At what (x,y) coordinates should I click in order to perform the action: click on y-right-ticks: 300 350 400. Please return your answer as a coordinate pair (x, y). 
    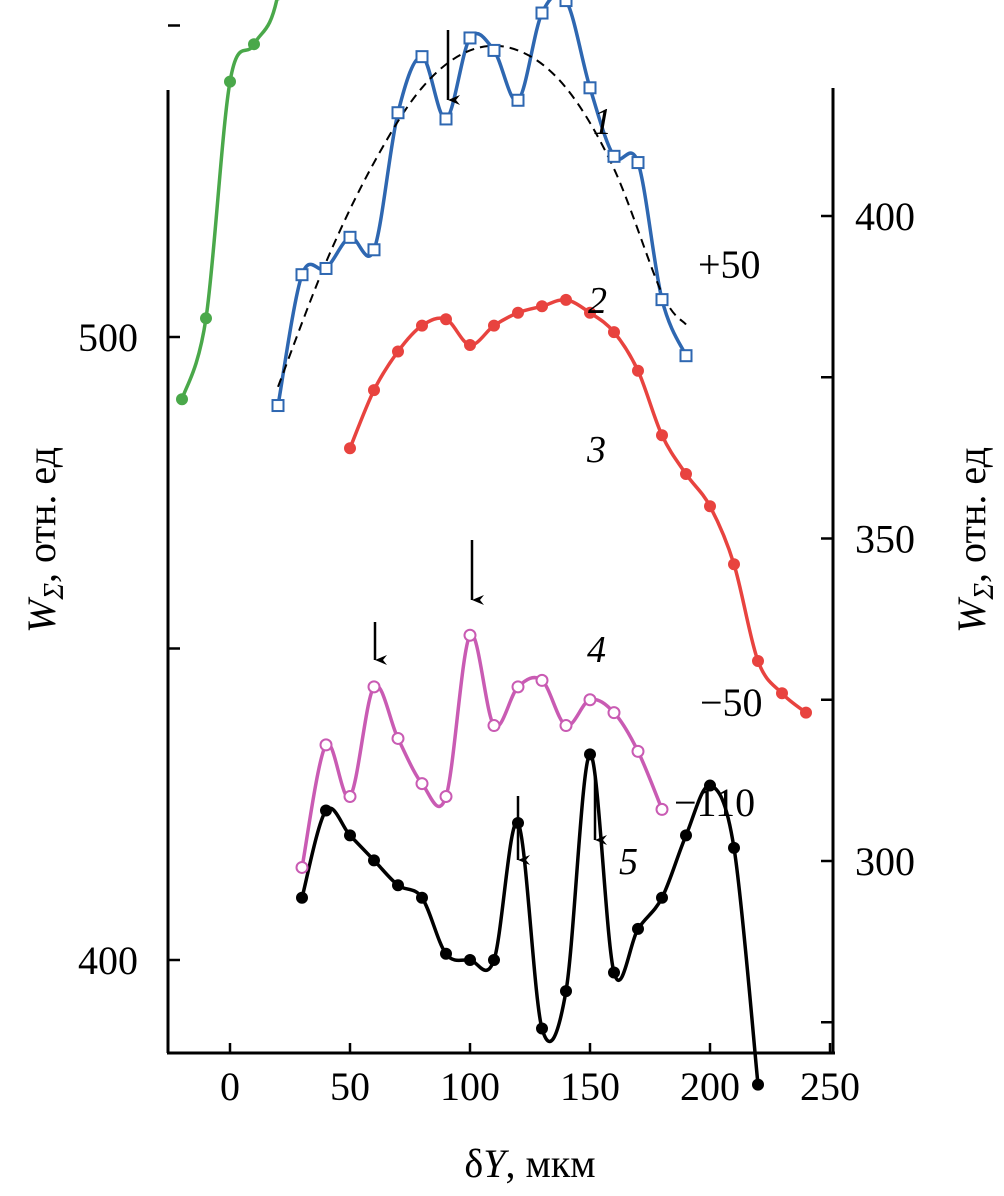
    Looking at the image, I should click on (868, 609).